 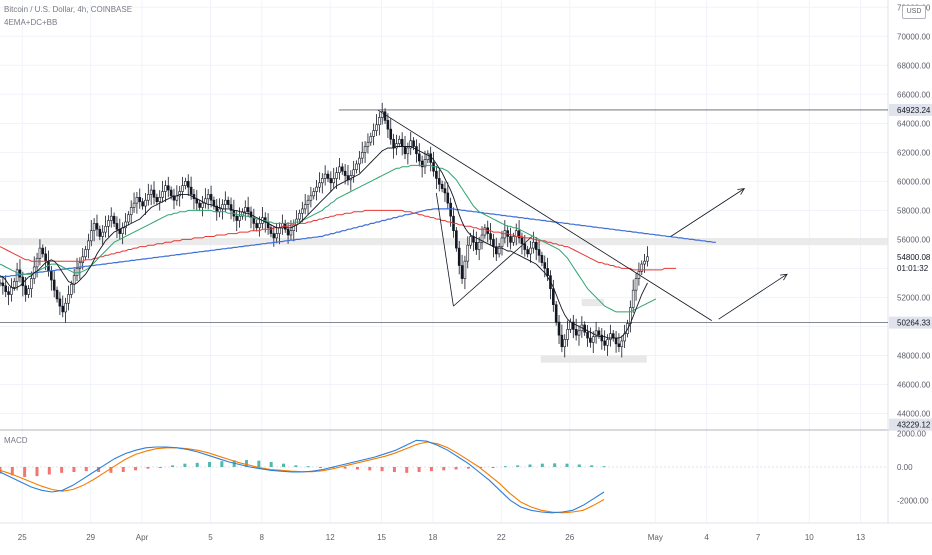 What do you see at coordinates (913, 500) in the screenshot?
I see `macd-tick-label: -2000.00` at bounding box center [913, 500].